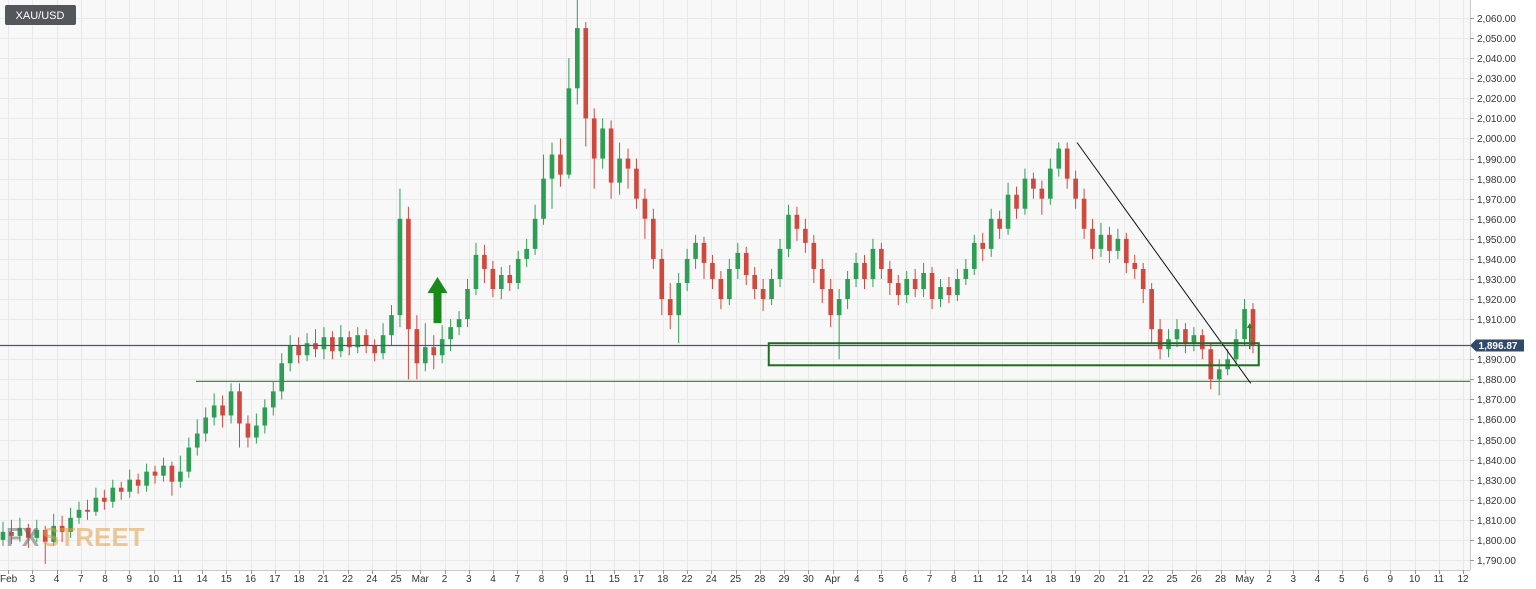 The height and width of the screenshot is (589, 1536). I want to click on y-tick-label: 1,920.00, so click(1496, 300).